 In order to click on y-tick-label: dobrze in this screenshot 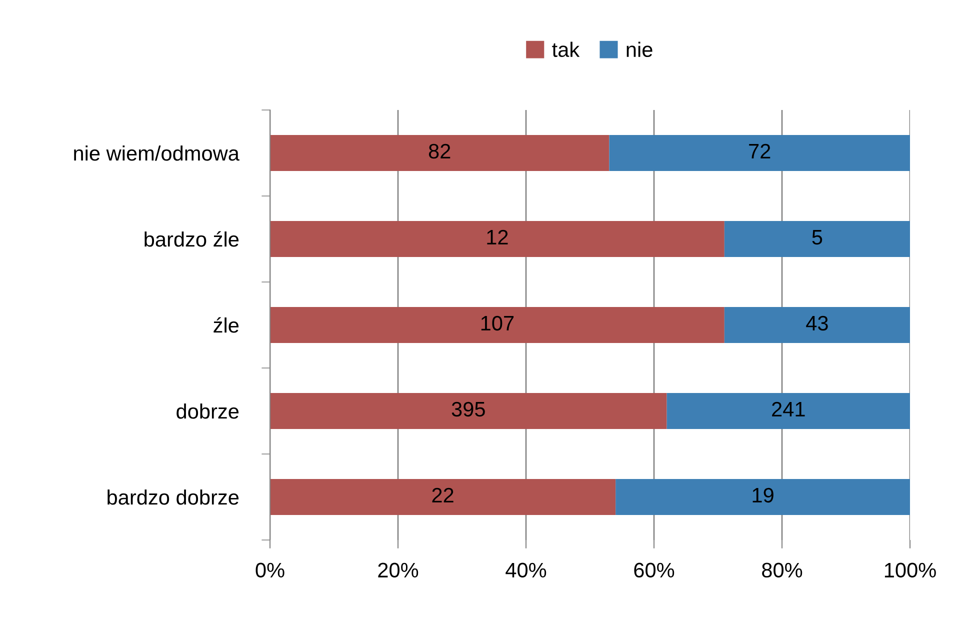, I will do `click(207, 411)`.